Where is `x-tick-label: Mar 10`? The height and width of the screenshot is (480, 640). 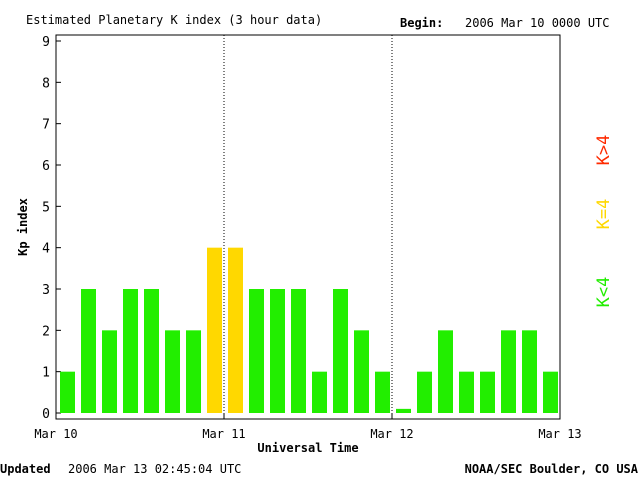 x-tick-label: Mar 10 is located at coordinates (55, 434).